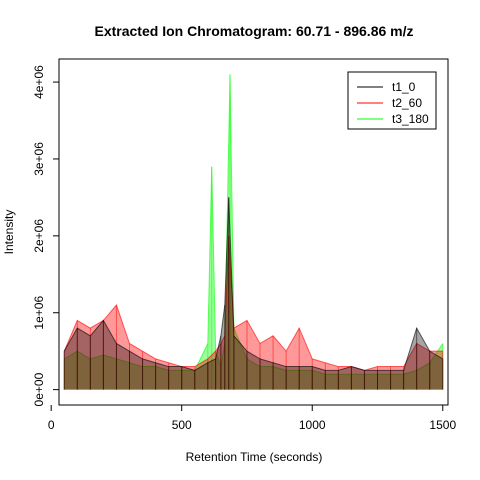 The image size is (480, 480). What do you see at coordinates (442, 425) in the screenshot?
I see `x-tick-label: 1500` at bounding box center [442, 425].